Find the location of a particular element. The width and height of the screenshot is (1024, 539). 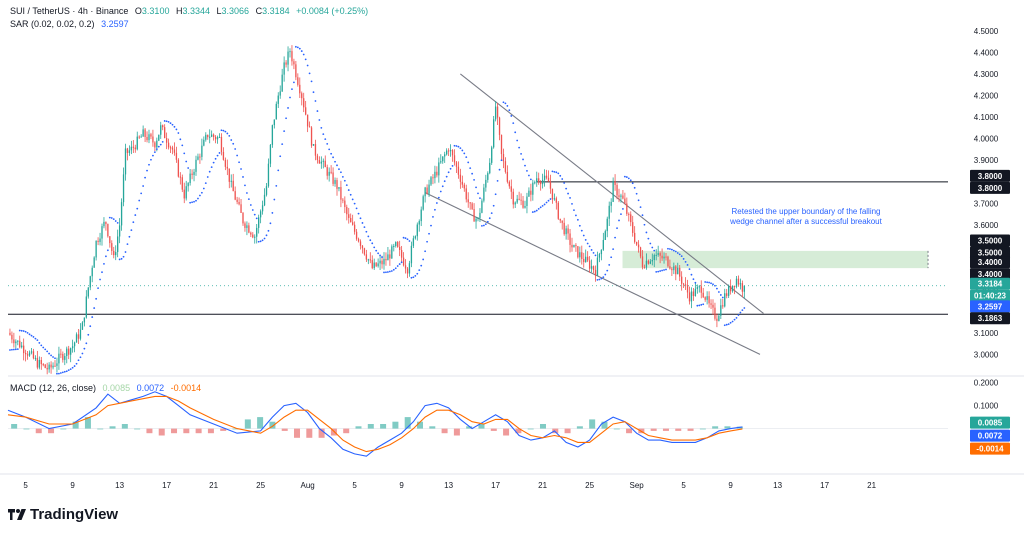

level-tag: 3.8000 is located at coordinates (990, 188).